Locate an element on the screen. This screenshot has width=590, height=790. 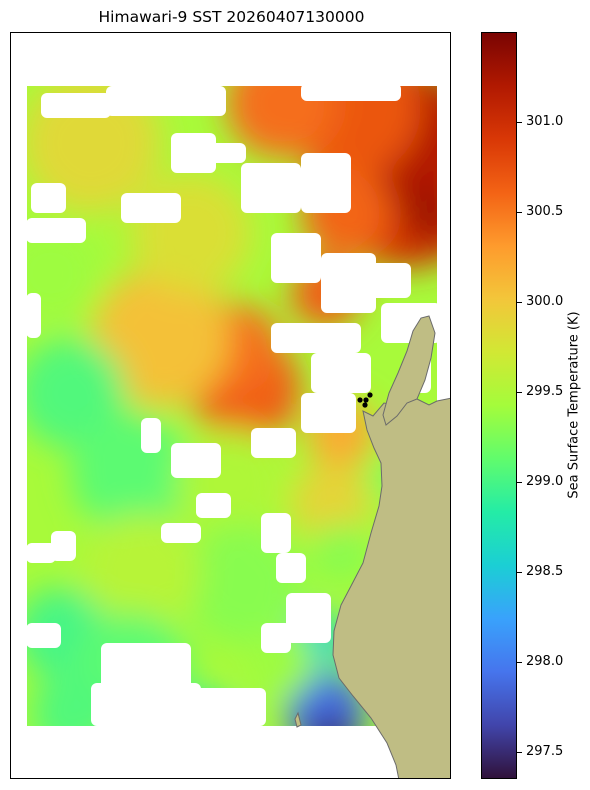
colorbar-tick-label: 299.0 is located at coordinates (545, 481).